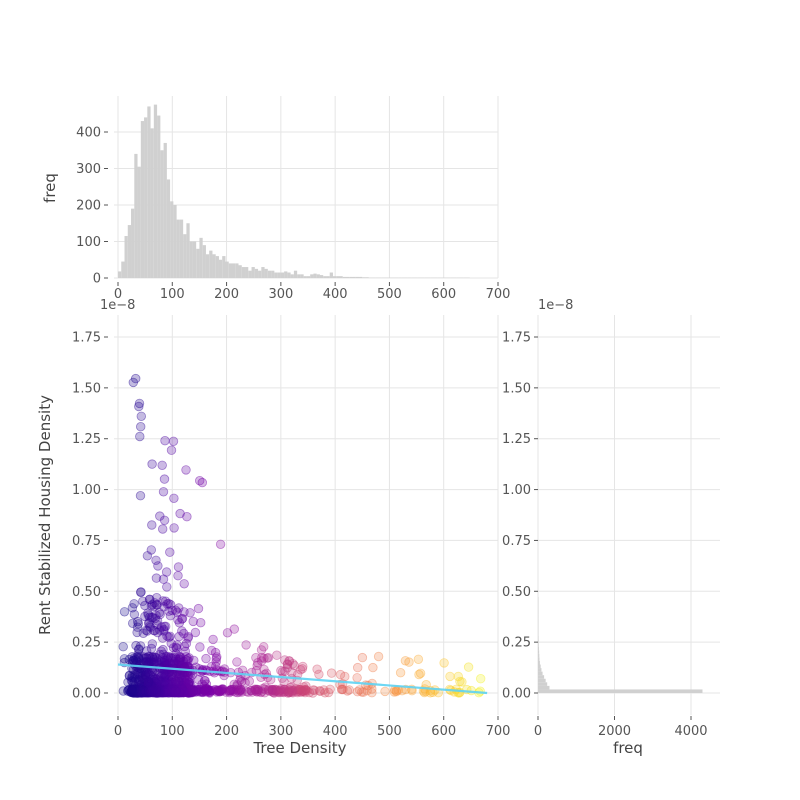 The width and height of the screenshot is (800, 800). What do you see at coordinates (88, 133) in the screenshot?
I see `top-hist-y-tick-label: 400` at bounding box center [88, 133].